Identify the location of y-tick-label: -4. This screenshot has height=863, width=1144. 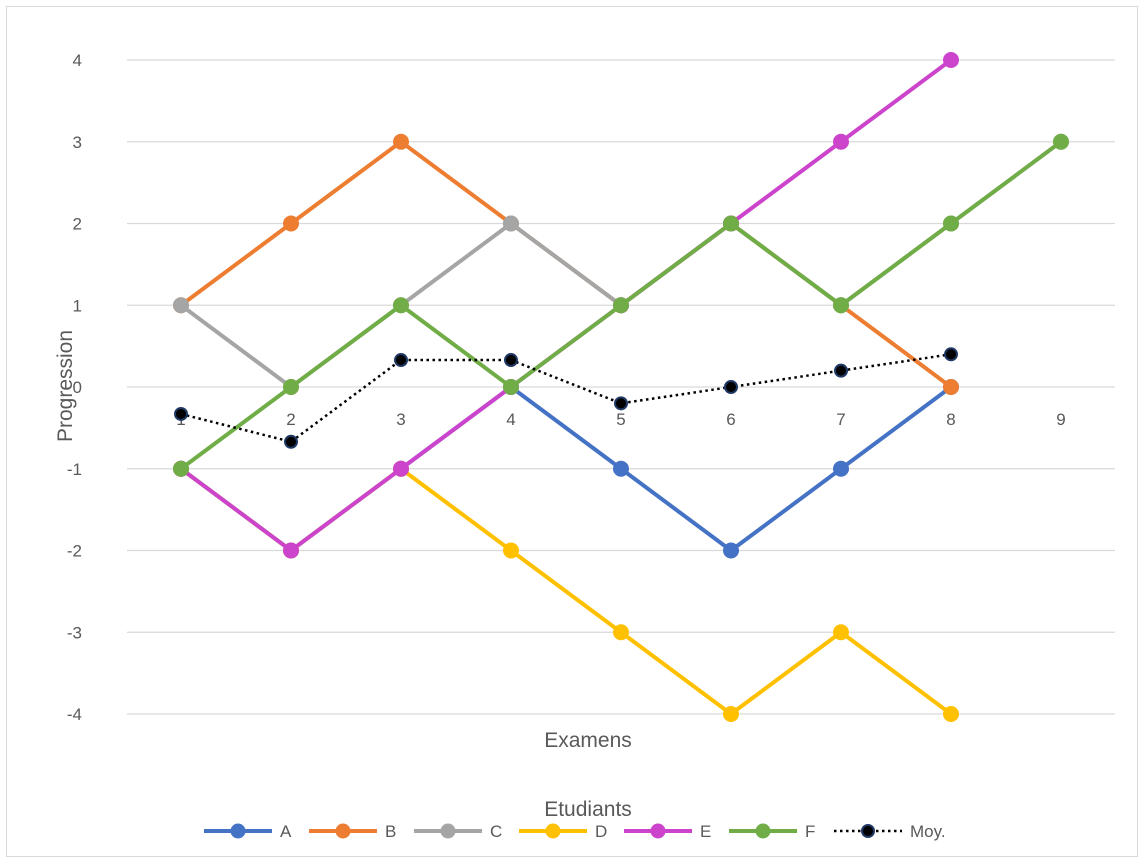
(74, 714).